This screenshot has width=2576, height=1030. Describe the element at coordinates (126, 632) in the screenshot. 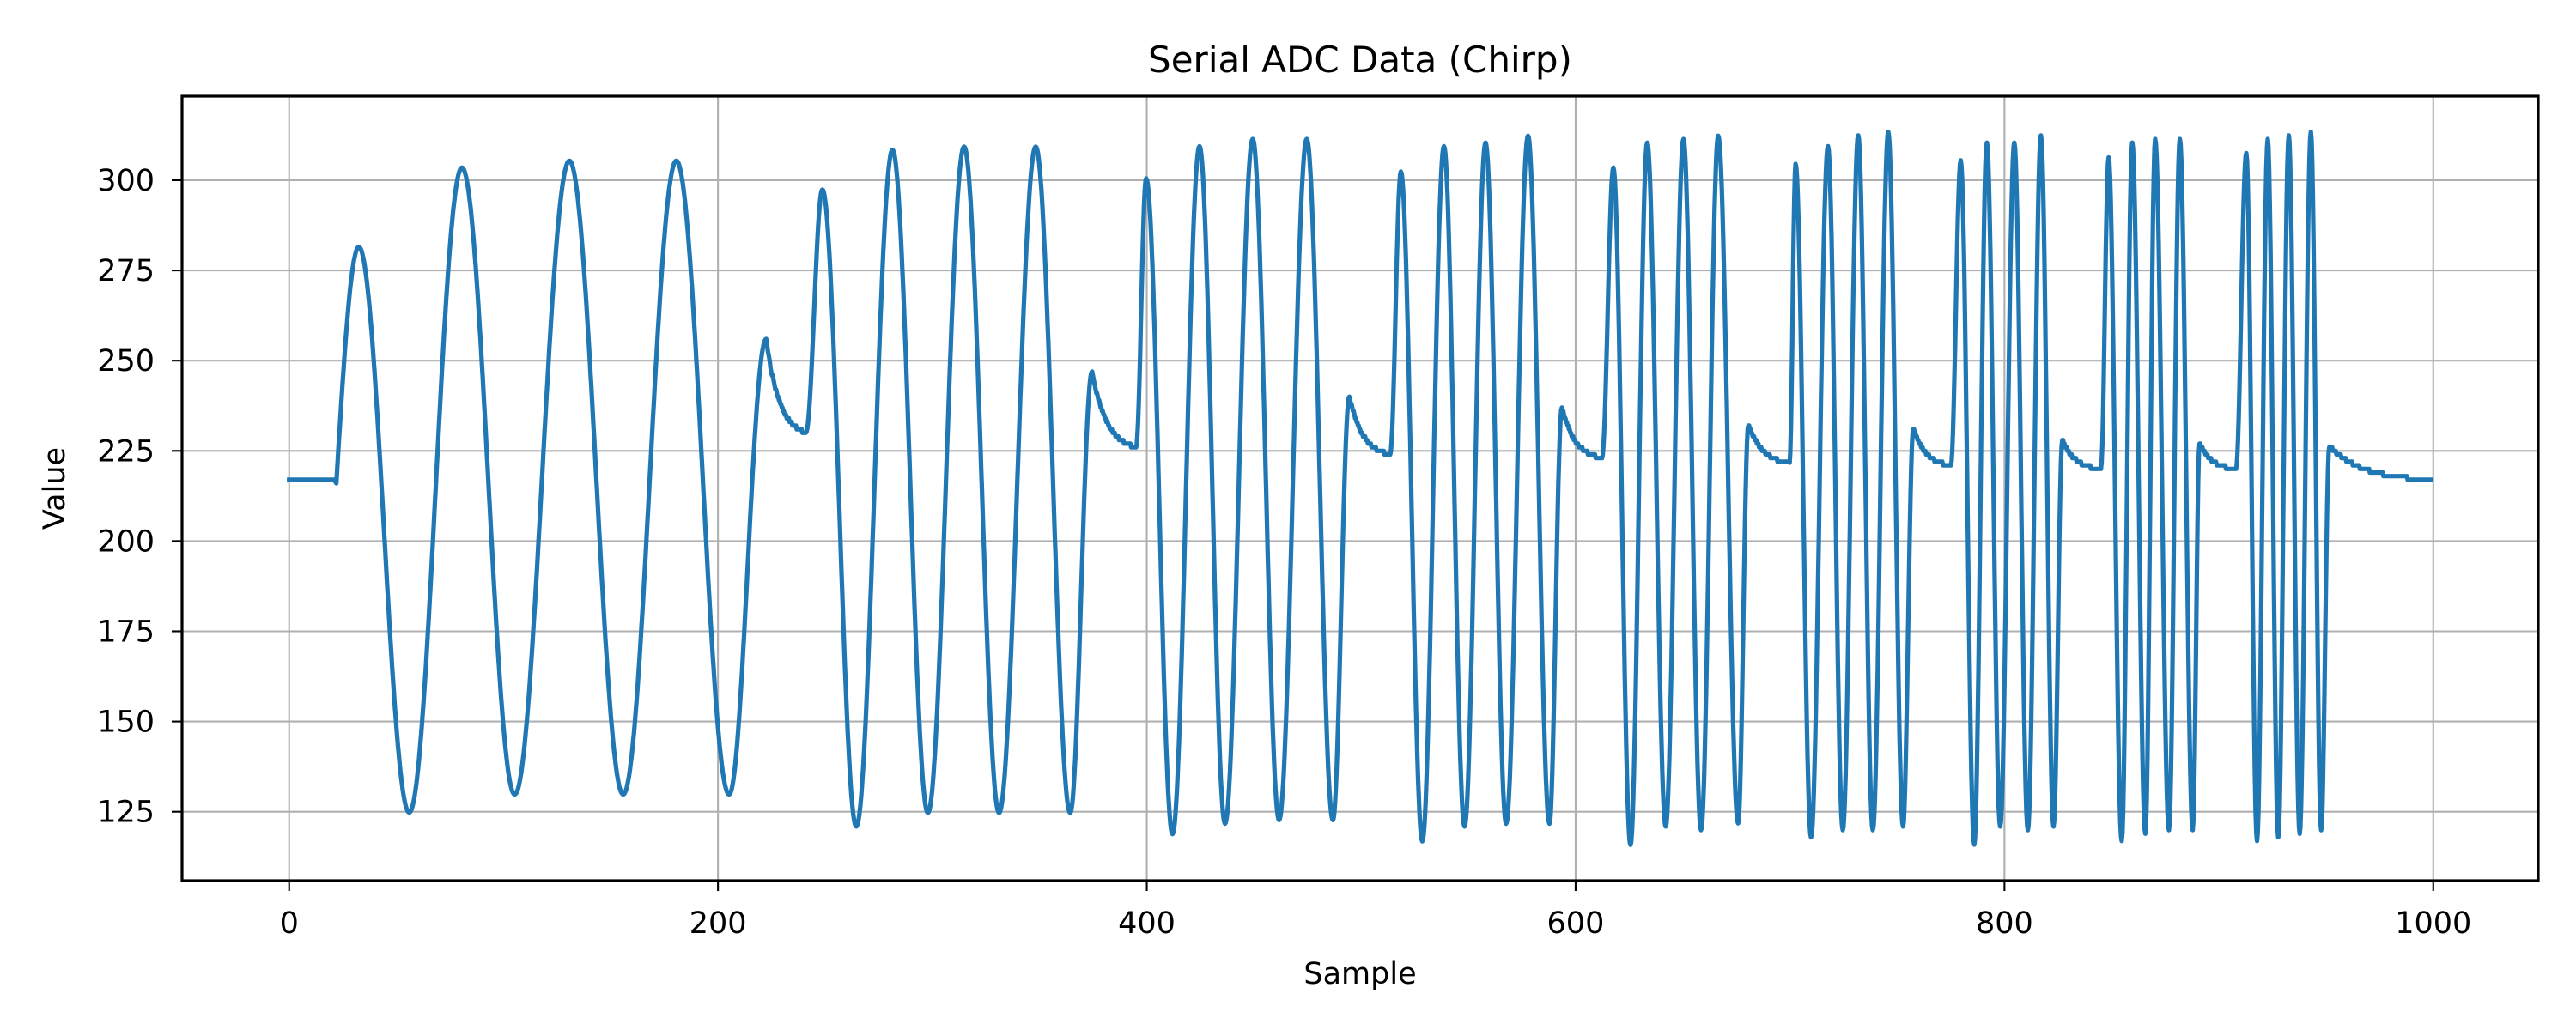

I see `y-tick-label: 175` at that location.